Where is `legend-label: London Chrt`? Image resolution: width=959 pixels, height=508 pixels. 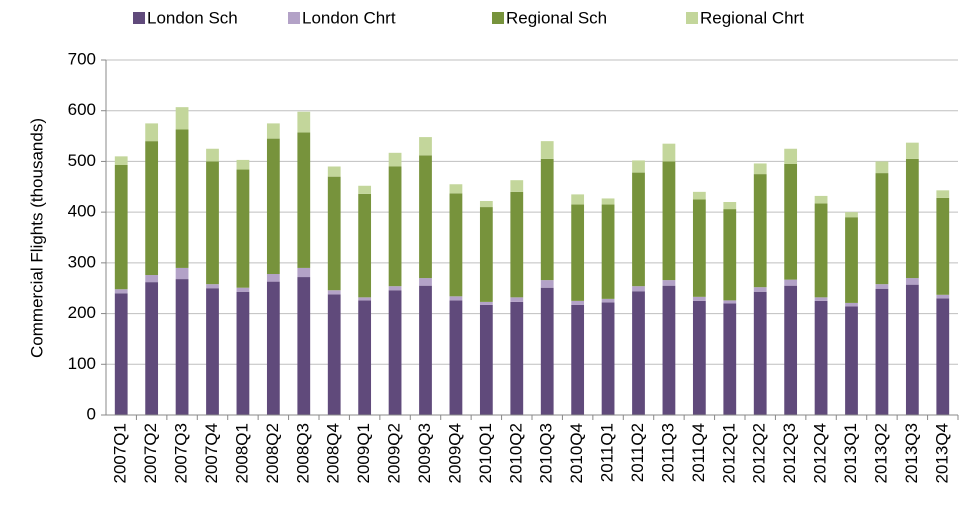
legend-label: London Chrt is located at coordinates (349, 17).